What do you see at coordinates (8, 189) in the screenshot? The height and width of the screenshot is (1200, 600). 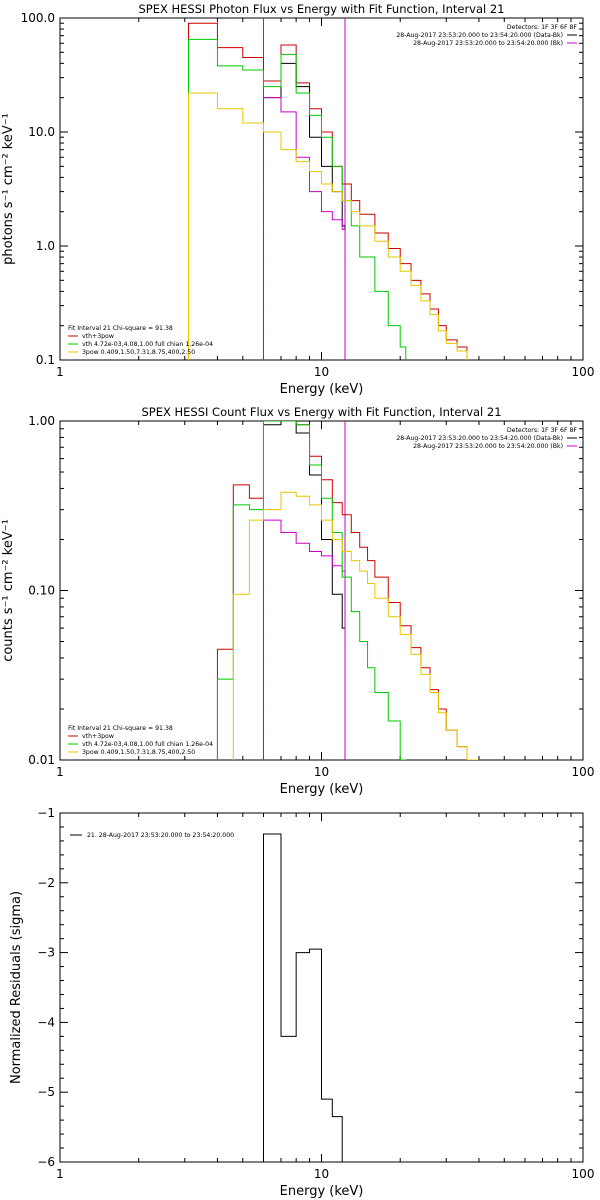 I see `y-axis-label: photons s⁻¹ cm⁻² keV⁻¹` at bounding box center [8, 189].